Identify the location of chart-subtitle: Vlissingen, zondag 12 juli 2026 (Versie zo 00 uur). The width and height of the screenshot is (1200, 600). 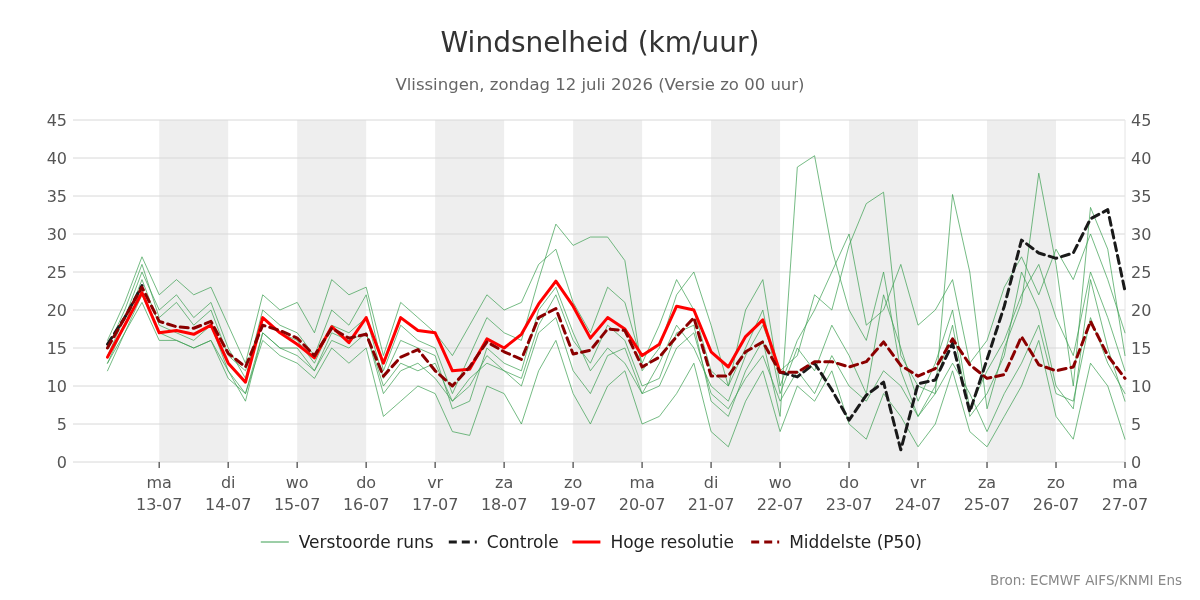
(600, 84).